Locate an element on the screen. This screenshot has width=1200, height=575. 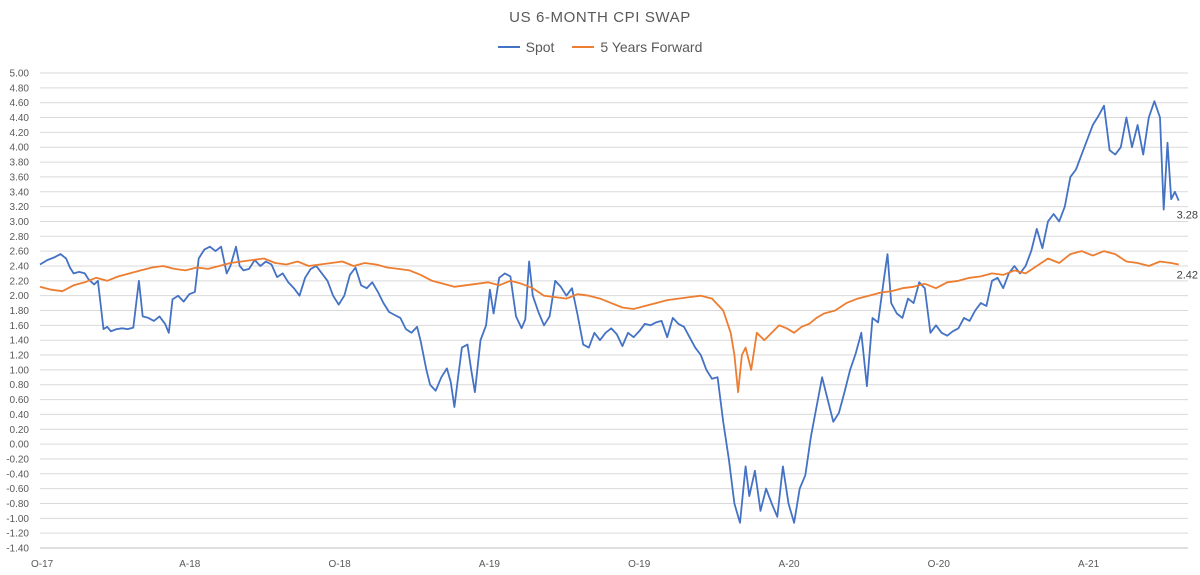
y-tick-label: -1.20 is located at coordinates (17, 534).